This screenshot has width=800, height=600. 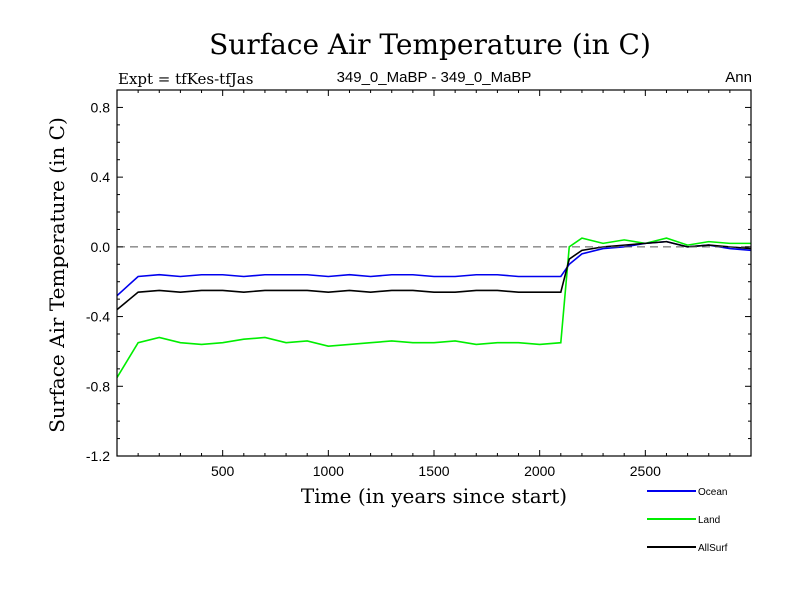 I want to click on chart-title: Surface Air Temperature (in C), so click(x=430, y=44).